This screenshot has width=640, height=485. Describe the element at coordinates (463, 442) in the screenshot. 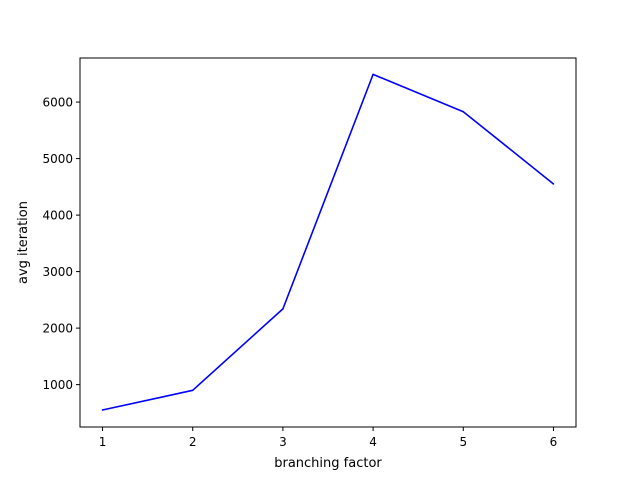

I see `x-tick-label: 5` at that location.